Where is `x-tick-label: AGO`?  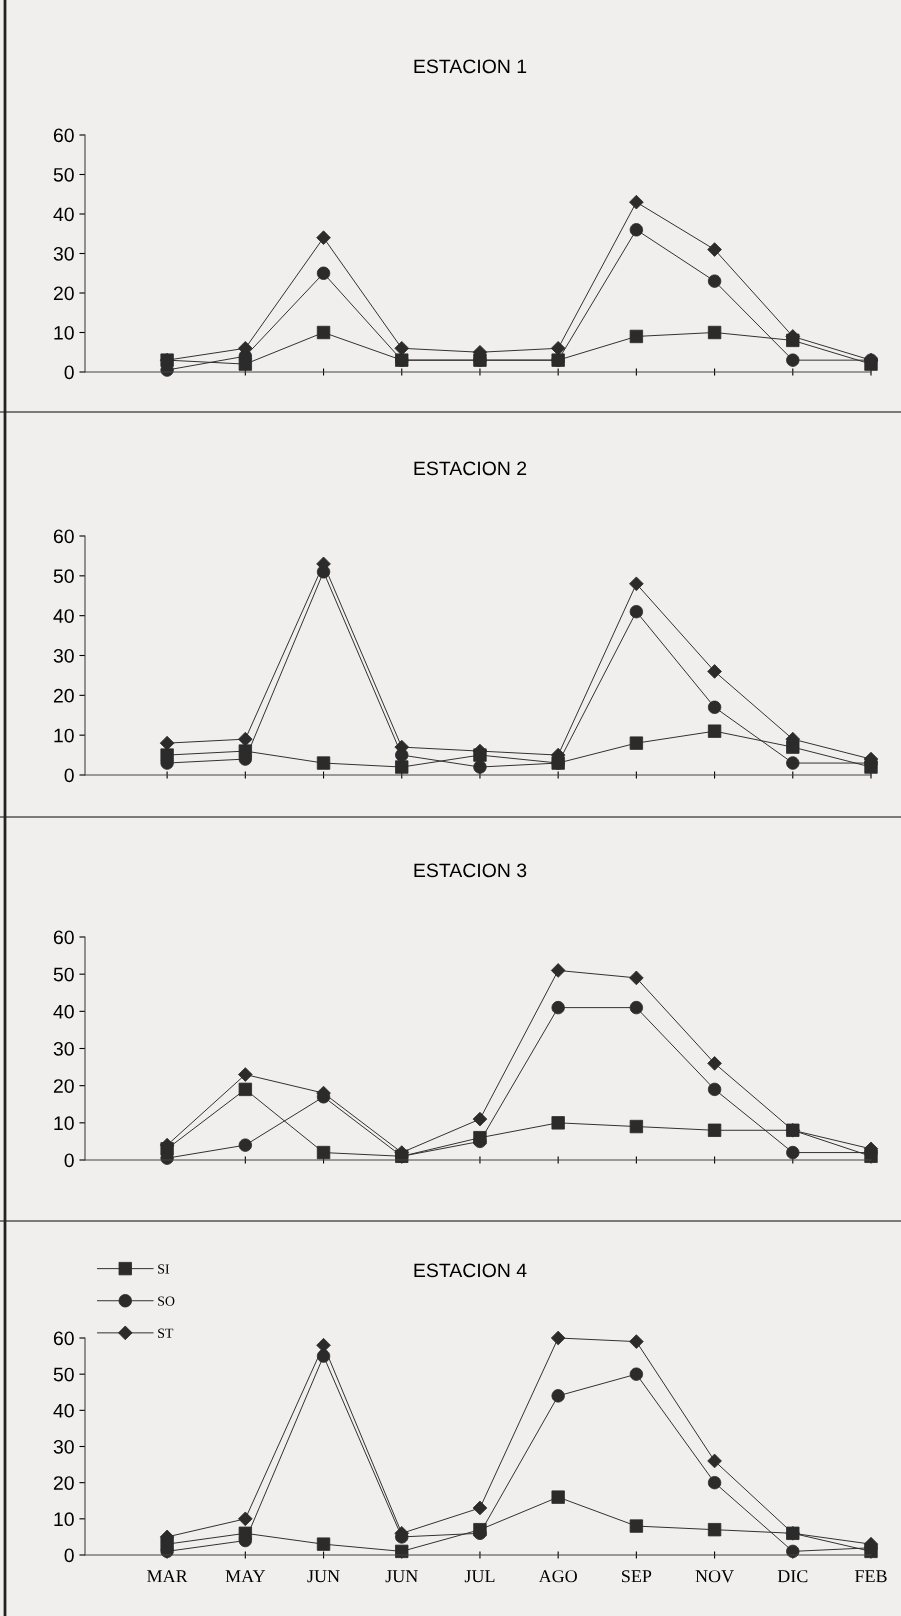
x-tick-label: AGO is located at coordinates (557, 1576).